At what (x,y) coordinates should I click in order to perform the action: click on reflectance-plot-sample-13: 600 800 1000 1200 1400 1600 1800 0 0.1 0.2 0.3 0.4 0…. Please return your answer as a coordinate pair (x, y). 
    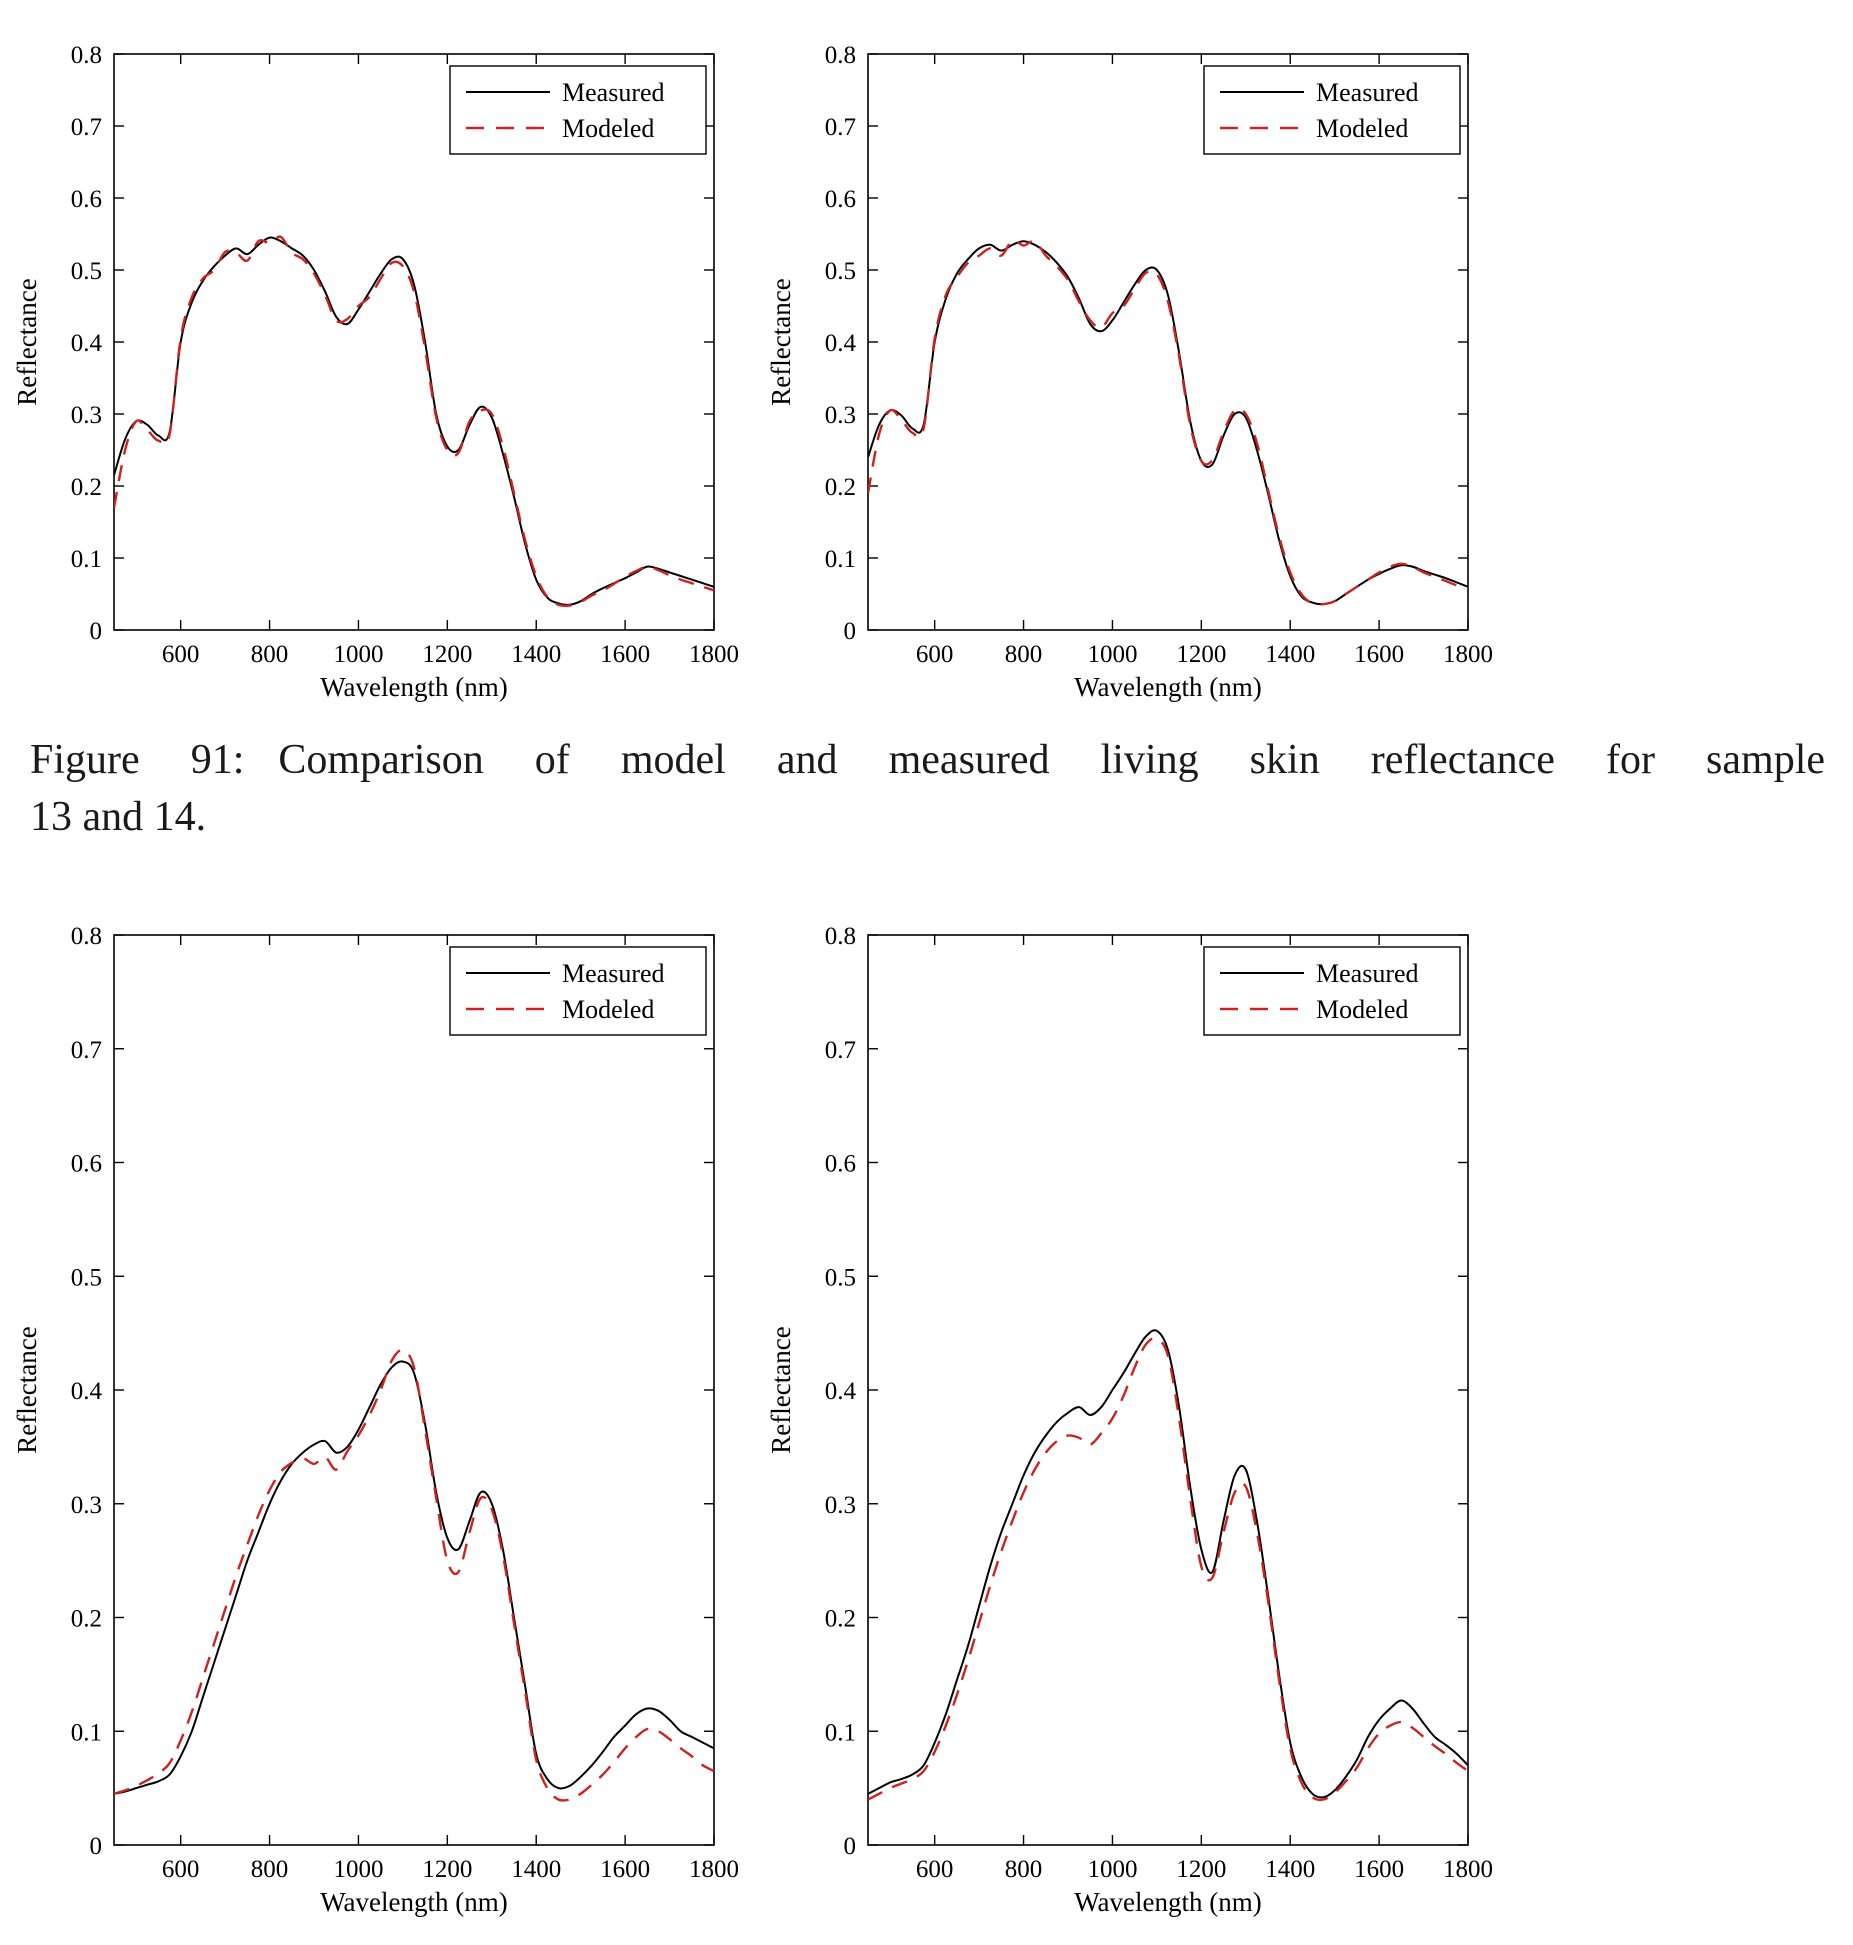
    Looking at the image, I should click on (375, 372).